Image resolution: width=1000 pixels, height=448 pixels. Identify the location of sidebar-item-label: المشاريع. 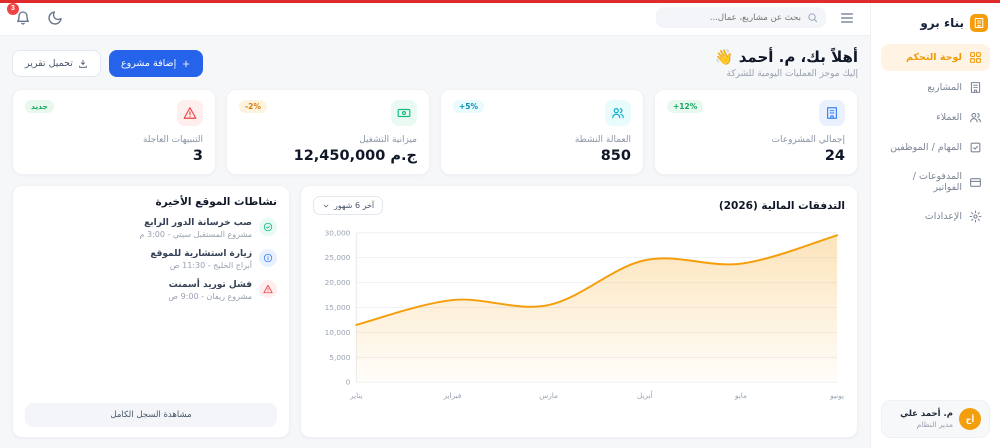
(944, 87).